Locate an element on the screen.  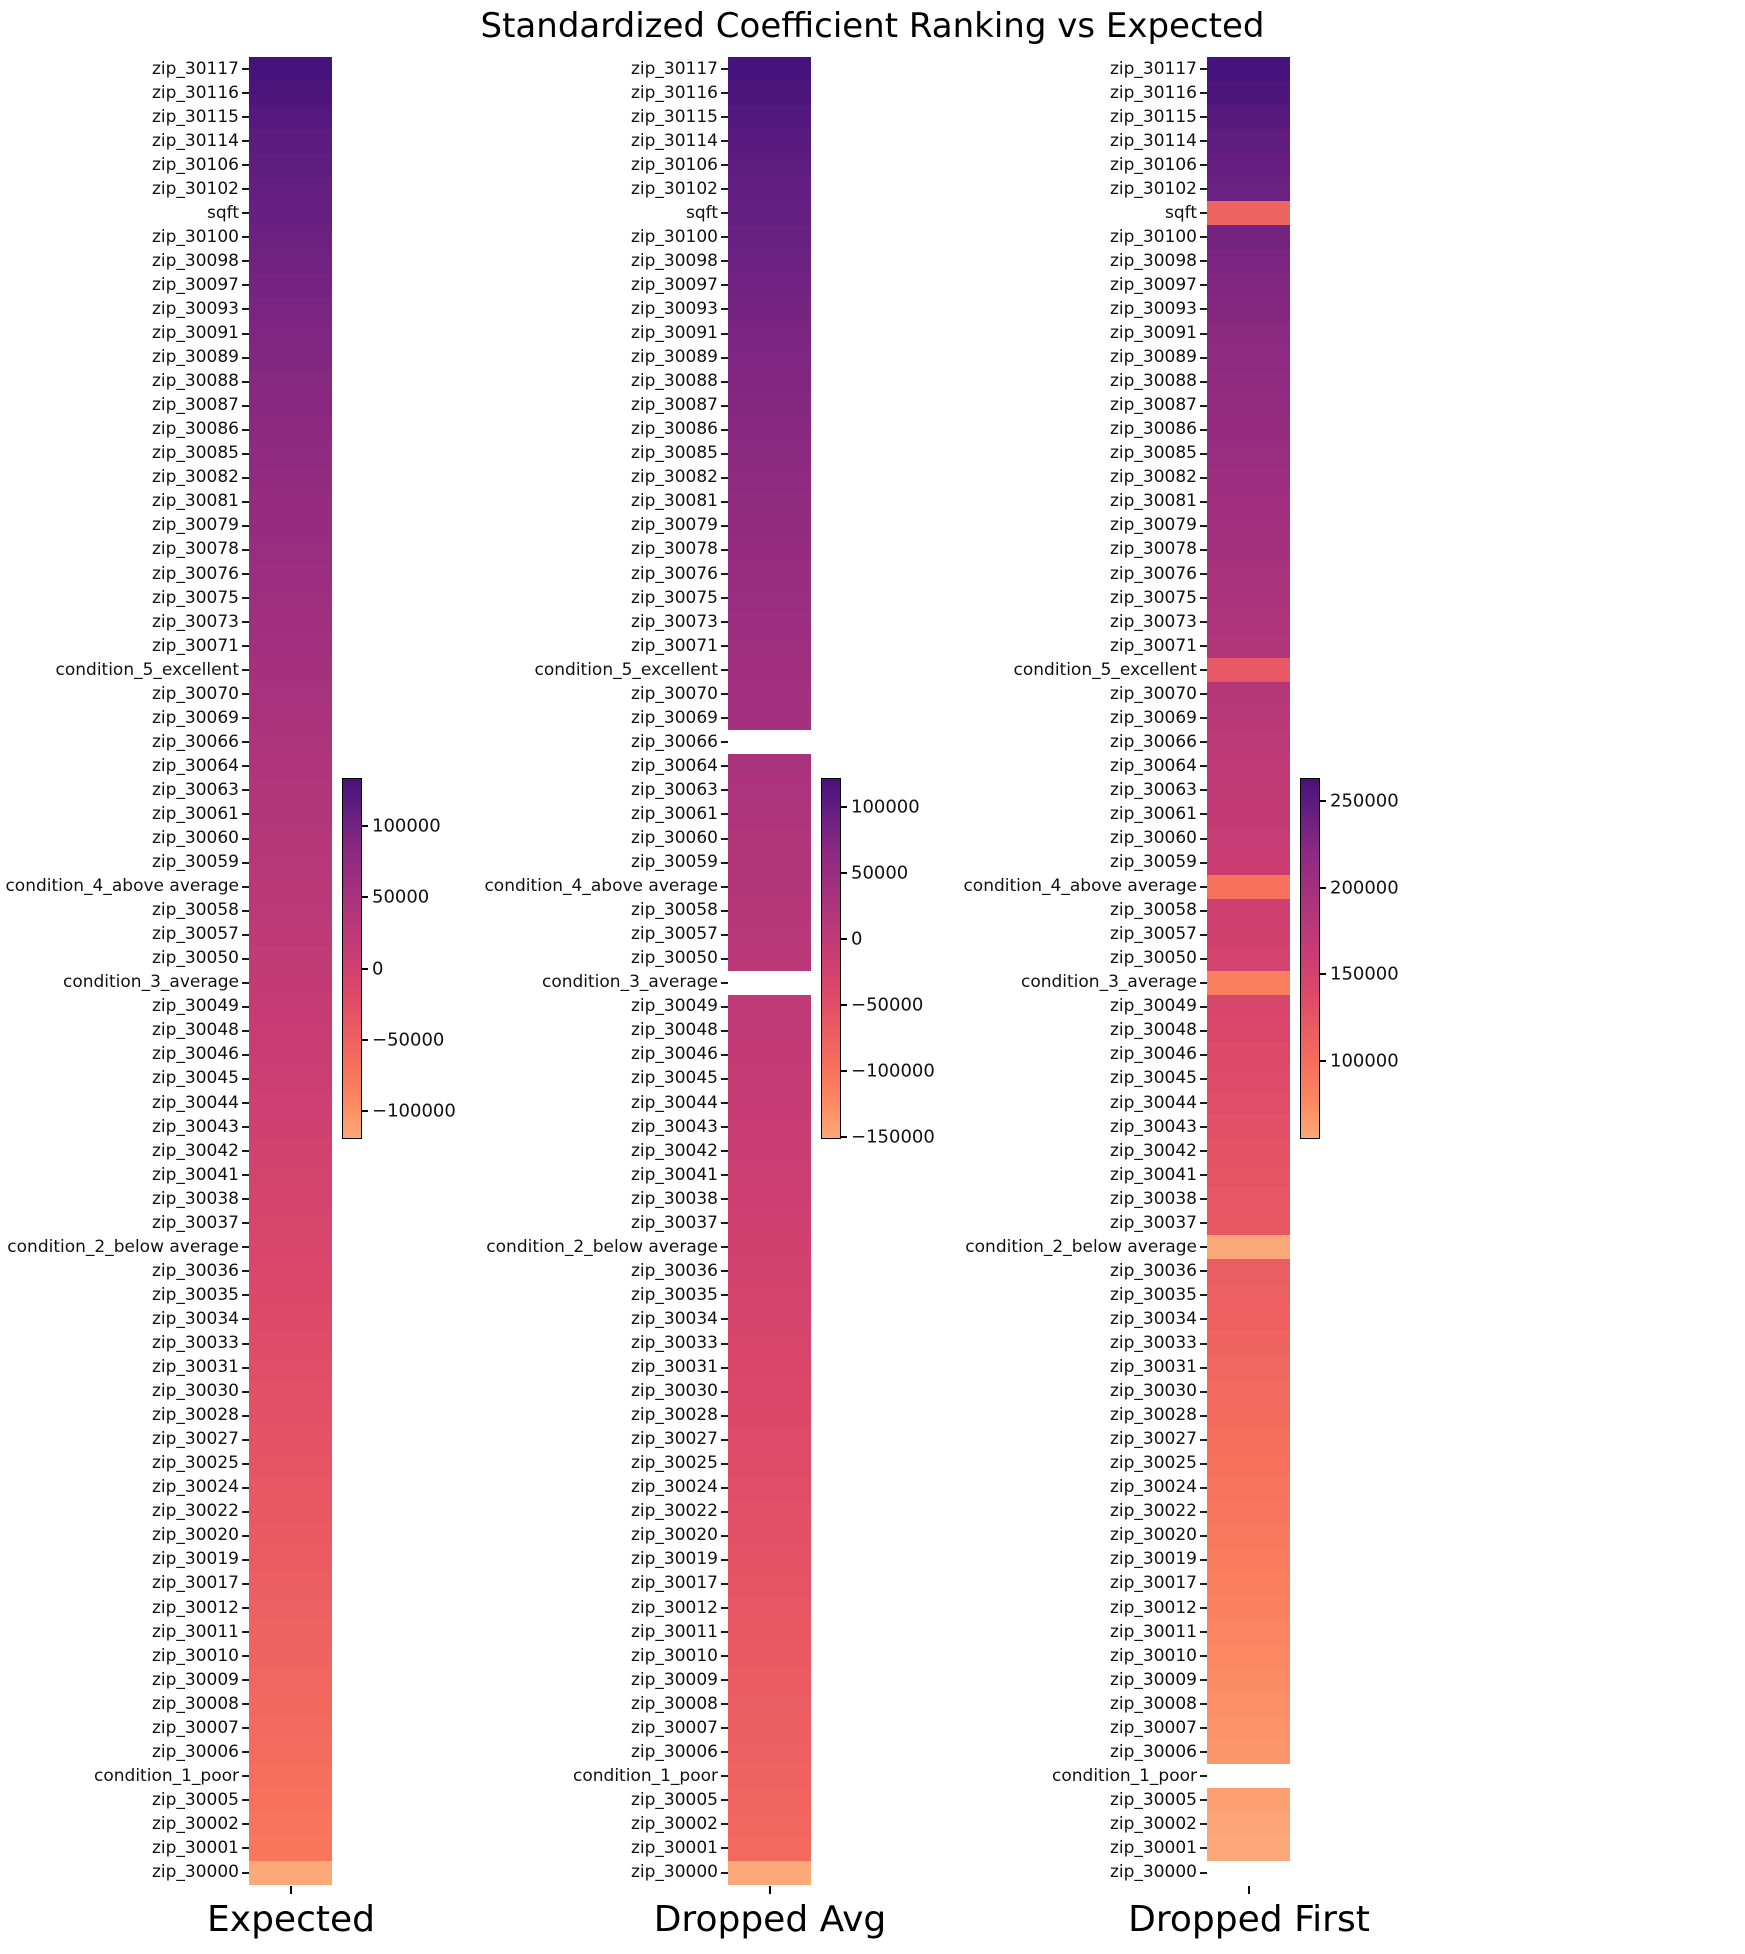
ytick-label: zip_30027 is located at coordinates (195, 1439).